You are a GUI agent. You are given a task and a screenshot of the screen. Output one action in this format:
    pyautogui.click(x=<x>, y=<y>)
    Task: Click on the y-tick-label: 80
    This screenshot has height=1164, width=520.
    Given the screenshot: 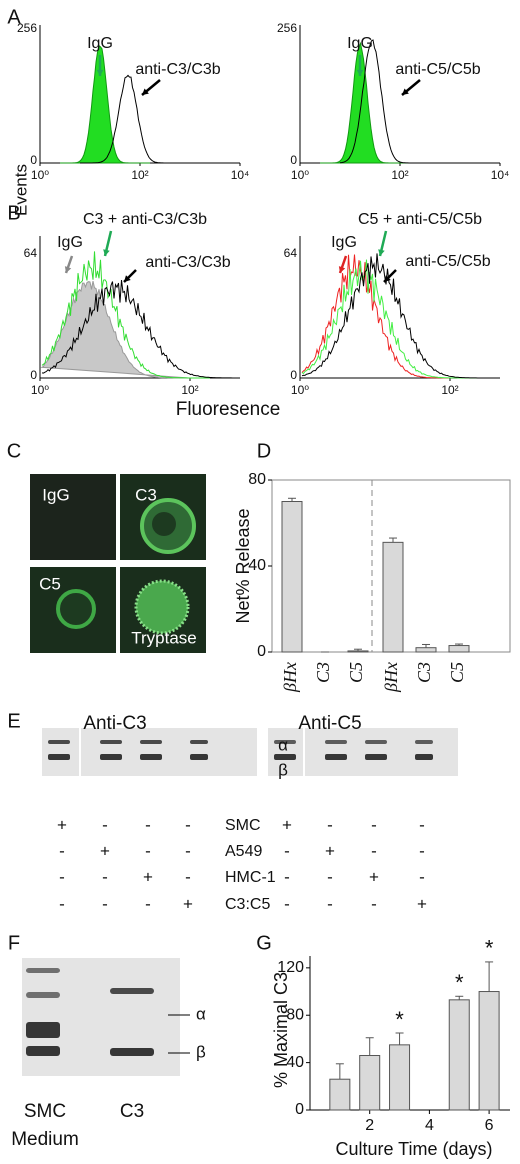 What is the action you would take?
    pyautogui.click(x=295, y=1014)
    